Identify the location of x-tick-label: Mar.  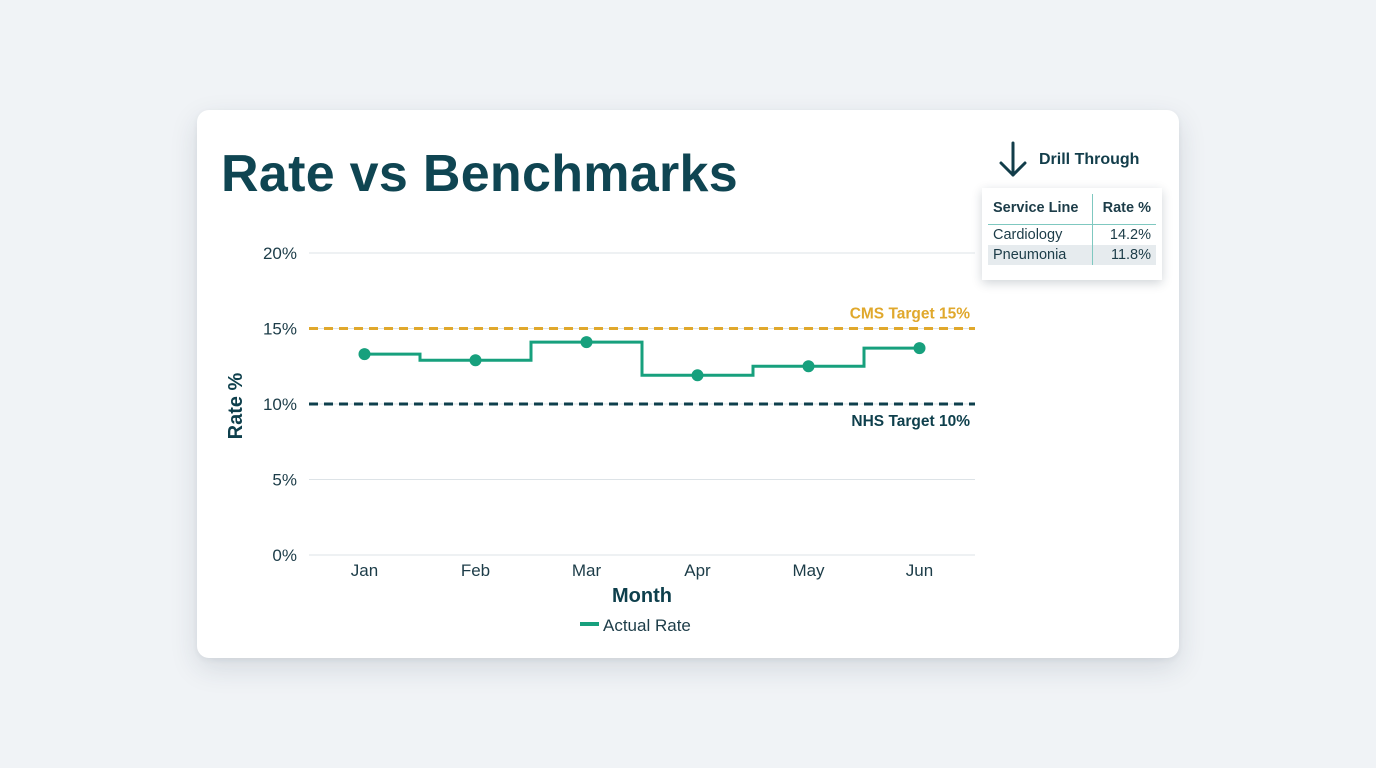
(587, 570).